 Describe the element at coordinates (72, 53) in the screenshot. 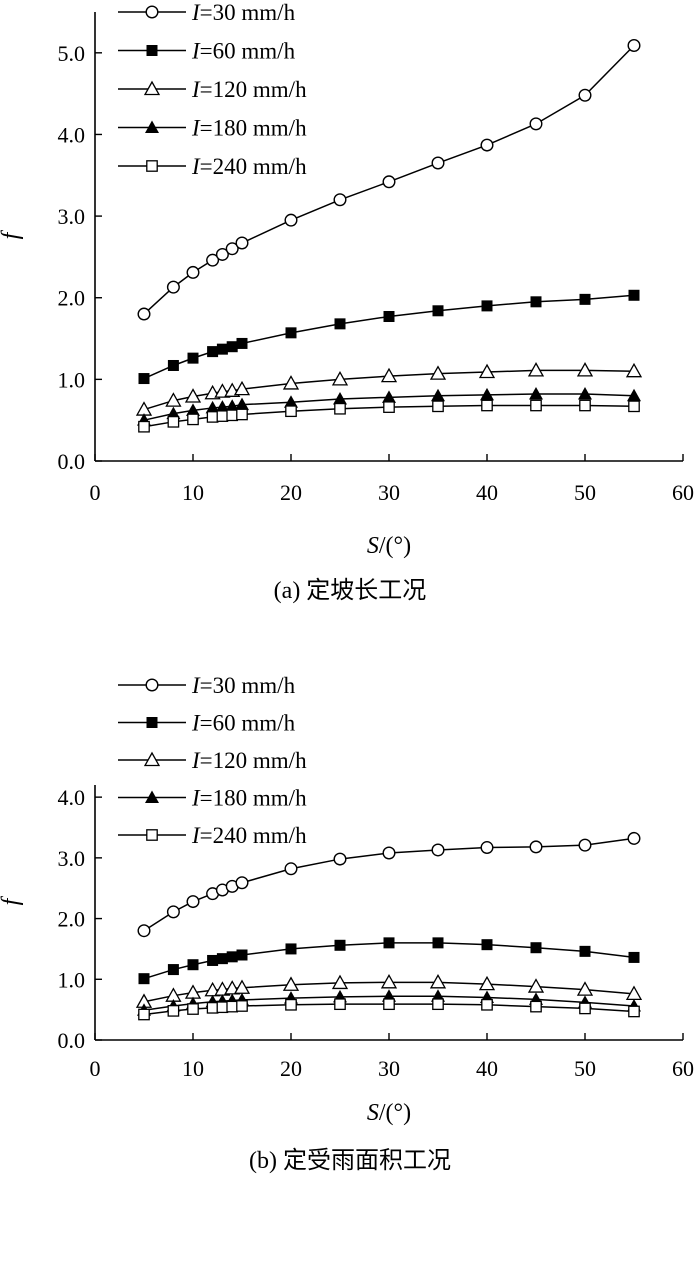

I see `y-tick-label: 5.0` at that location.